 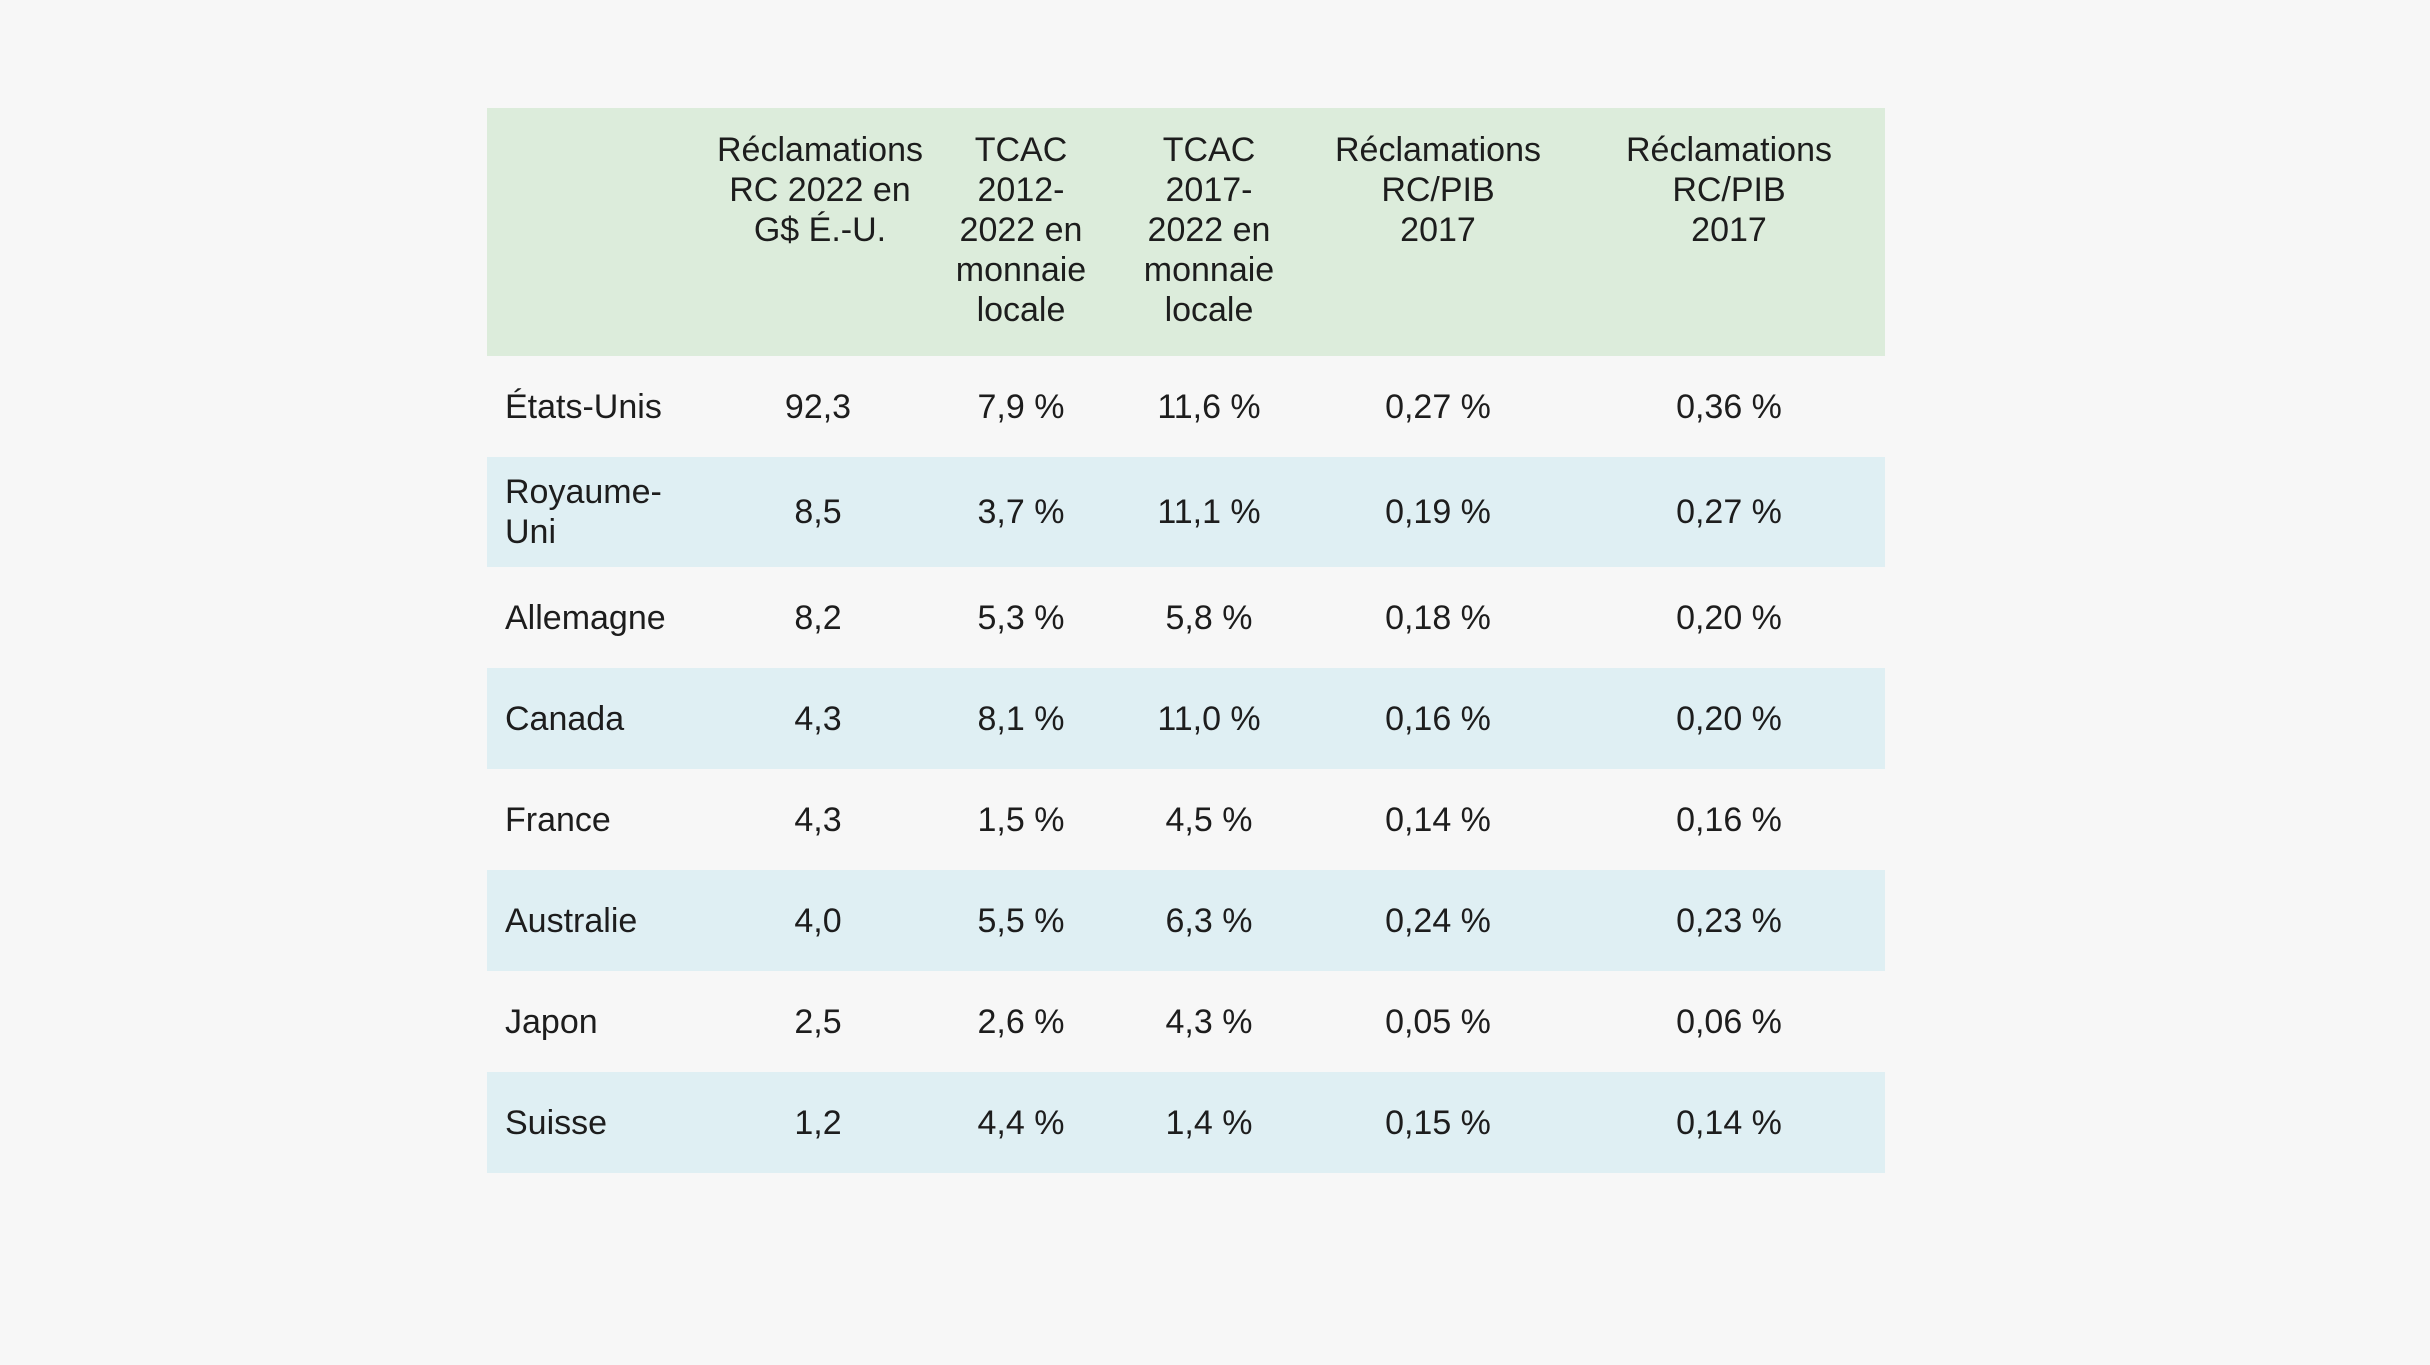 What do you see at coordinates (598, 232) in the screenshot?
I see `header-country` at bounding box center [598, 232].